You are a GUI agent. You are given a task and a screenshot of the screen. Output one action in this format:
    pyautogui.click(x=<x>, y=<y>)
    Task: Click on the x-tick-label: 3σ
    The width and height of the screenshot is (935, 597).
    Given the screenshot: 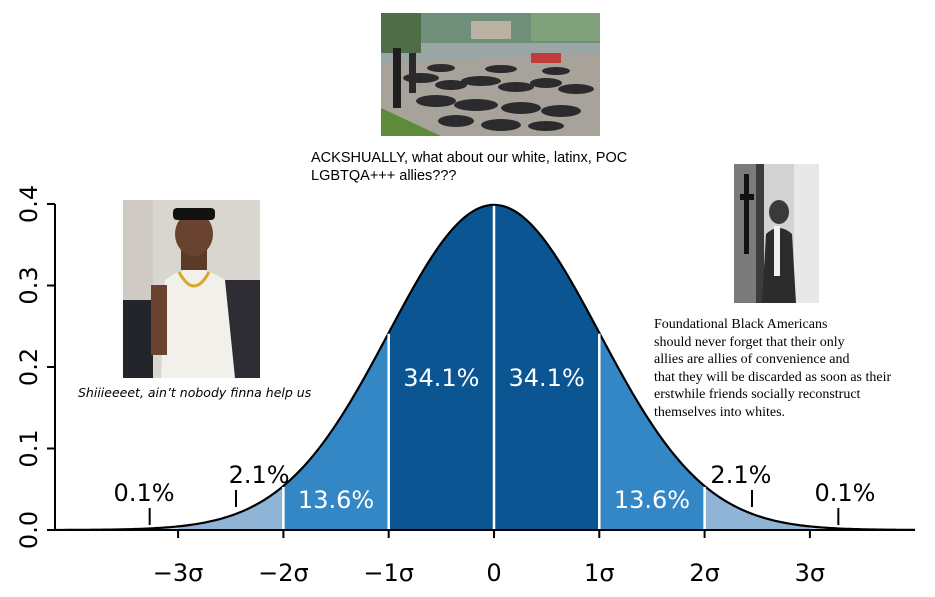 What is the action you would take?
    pyautogui.click(x=810, y=573)
    